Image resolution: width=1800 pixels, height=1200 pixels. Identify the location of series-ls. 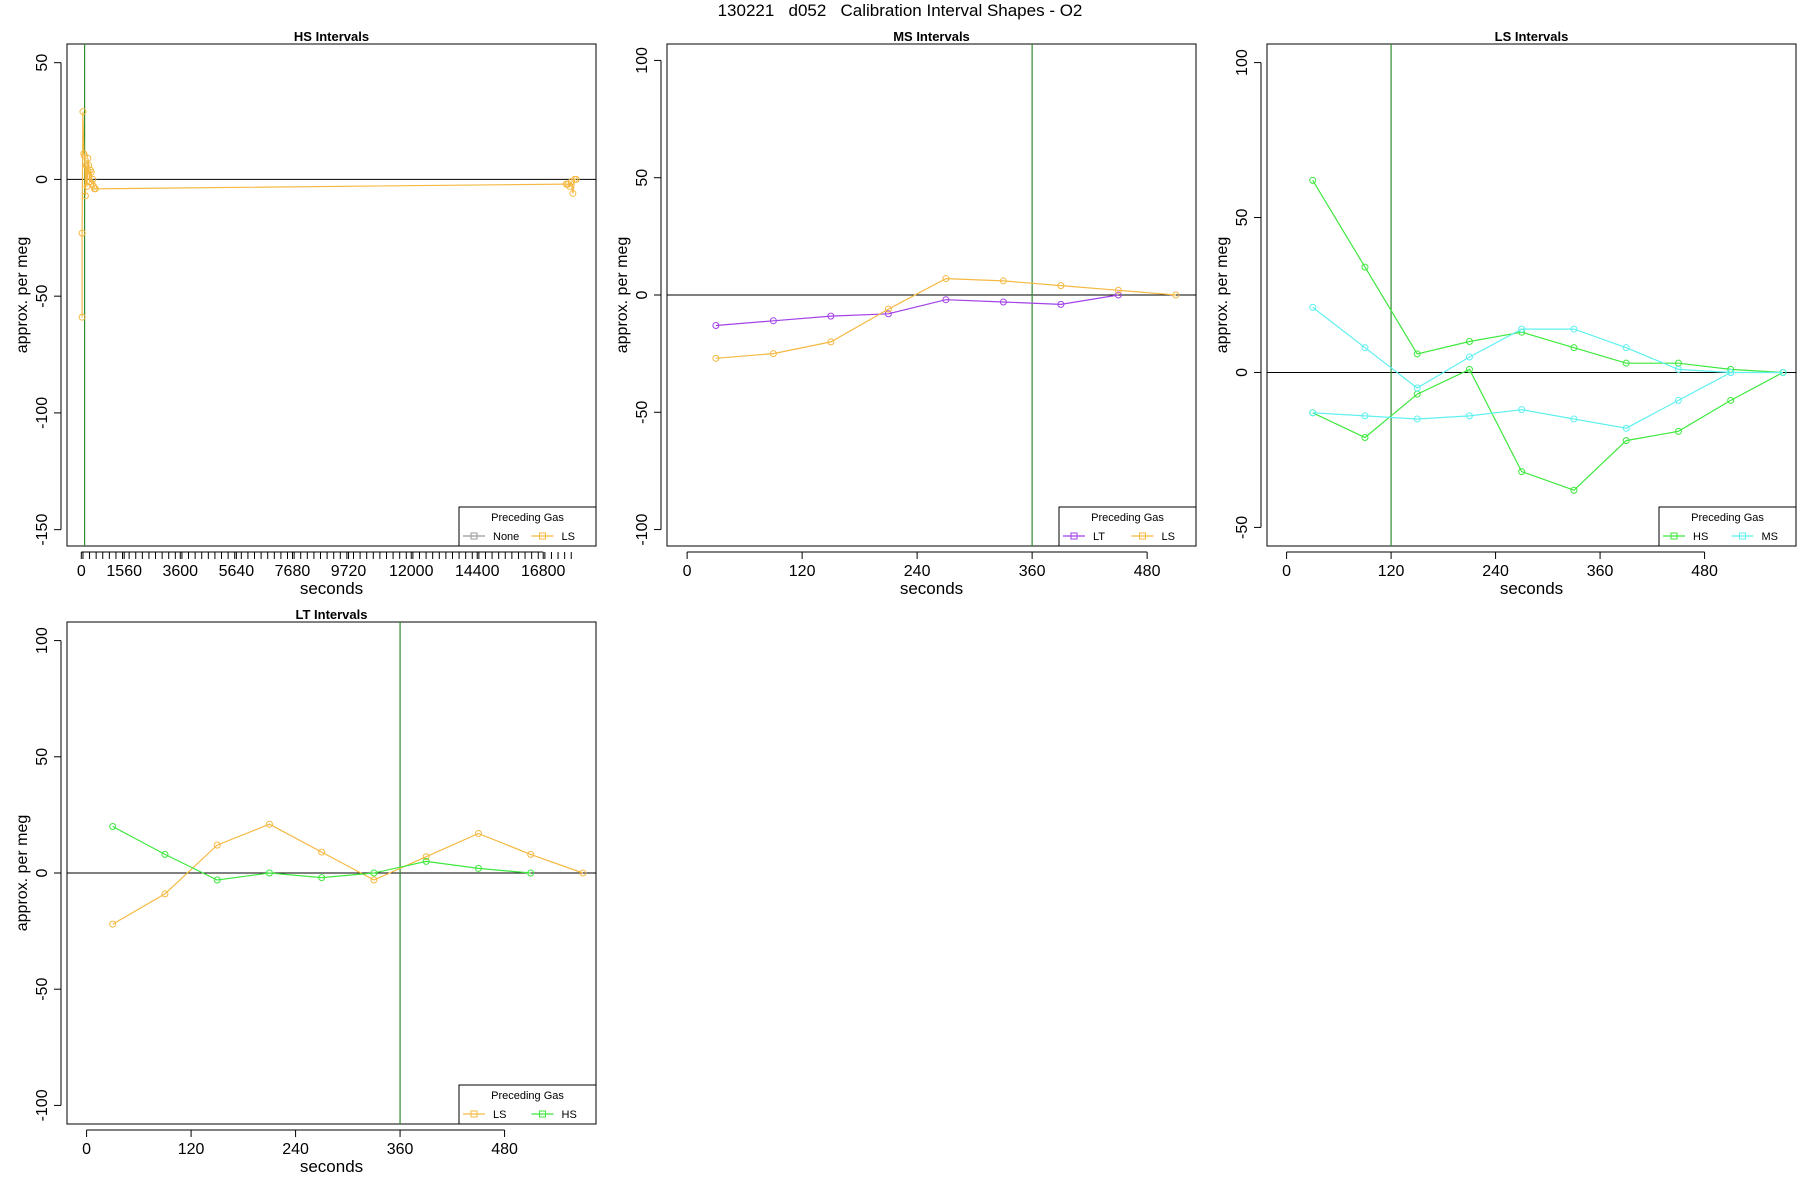
(348, 874).